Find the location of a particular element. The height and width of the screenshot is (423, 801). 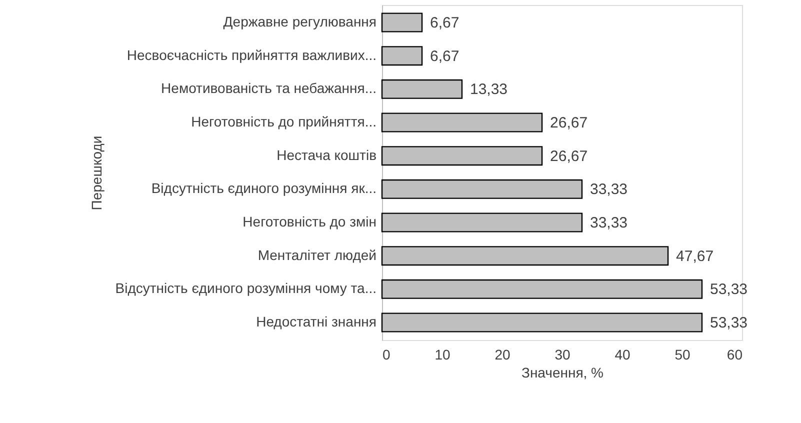

y-tick-label: Державне регулювання is located at coordinates (299, 22).